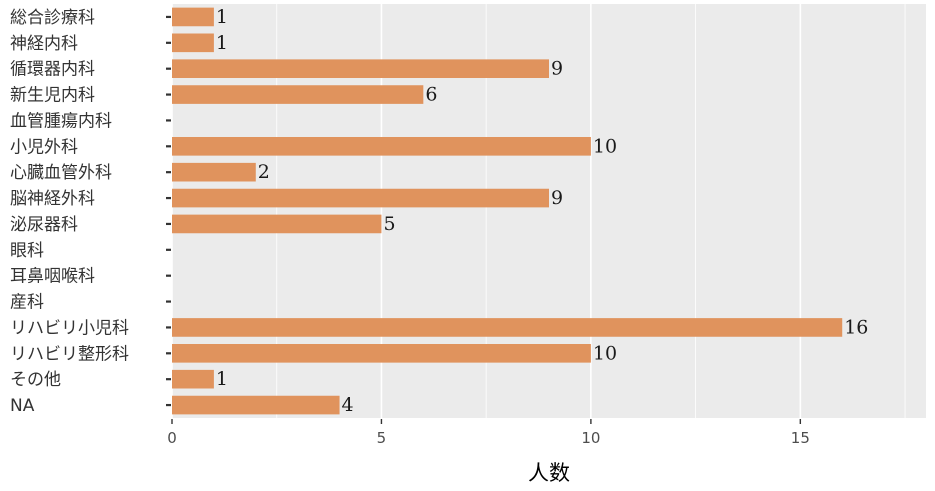 The width and height of the screenshot is (935, 491). Describe the element at coordinates (44, 44) in the screenshot. I see `category-label: 神経内科` at that location.